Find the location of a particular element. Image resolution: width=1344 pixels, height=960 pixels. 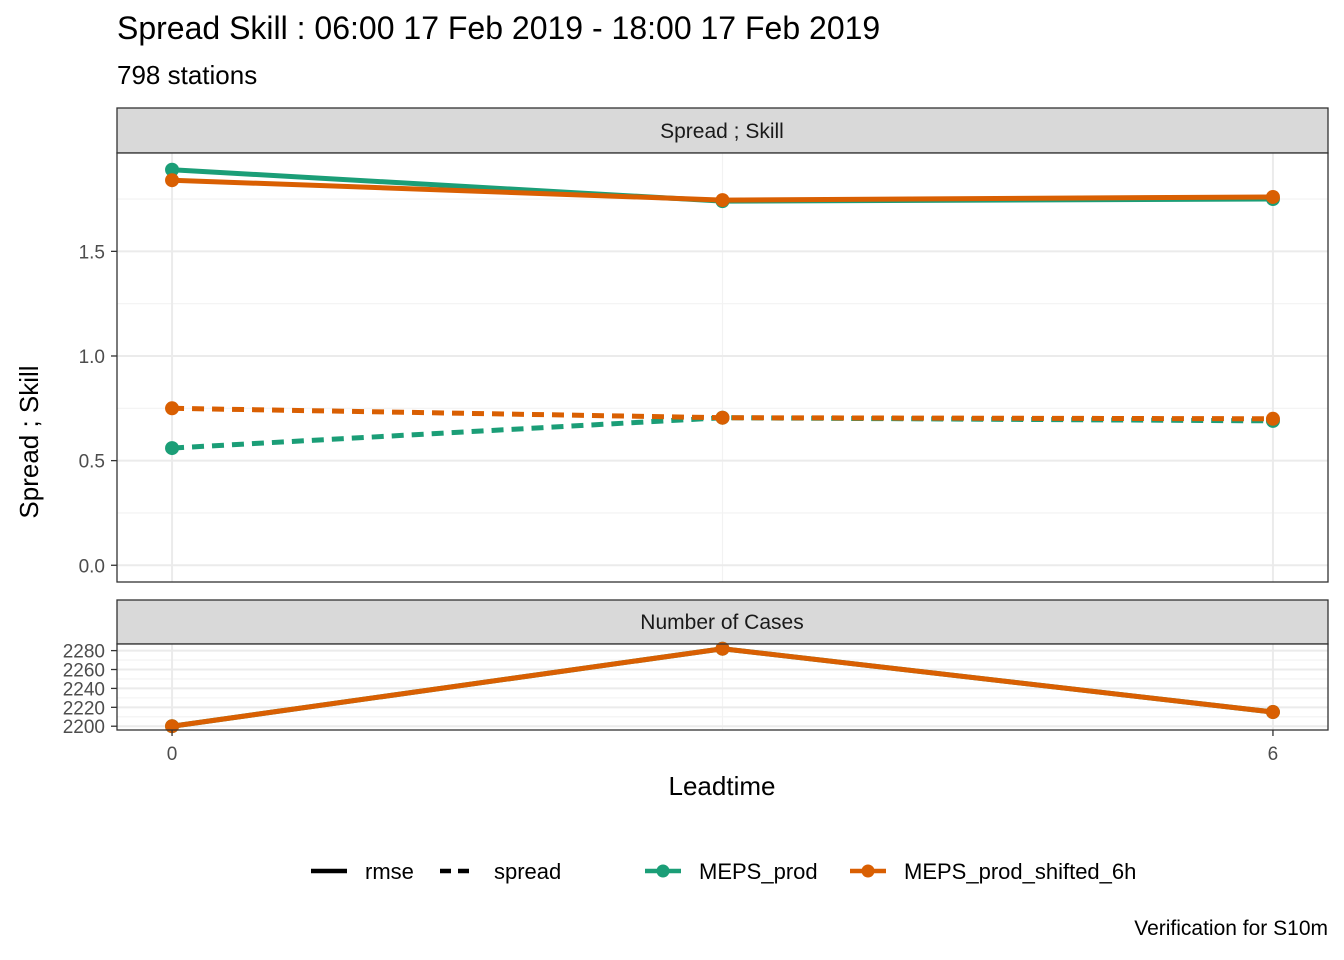

y-axis-spread-skill: 0.0 0.5 1.0 1.5 is located at coordinates (98, 409).